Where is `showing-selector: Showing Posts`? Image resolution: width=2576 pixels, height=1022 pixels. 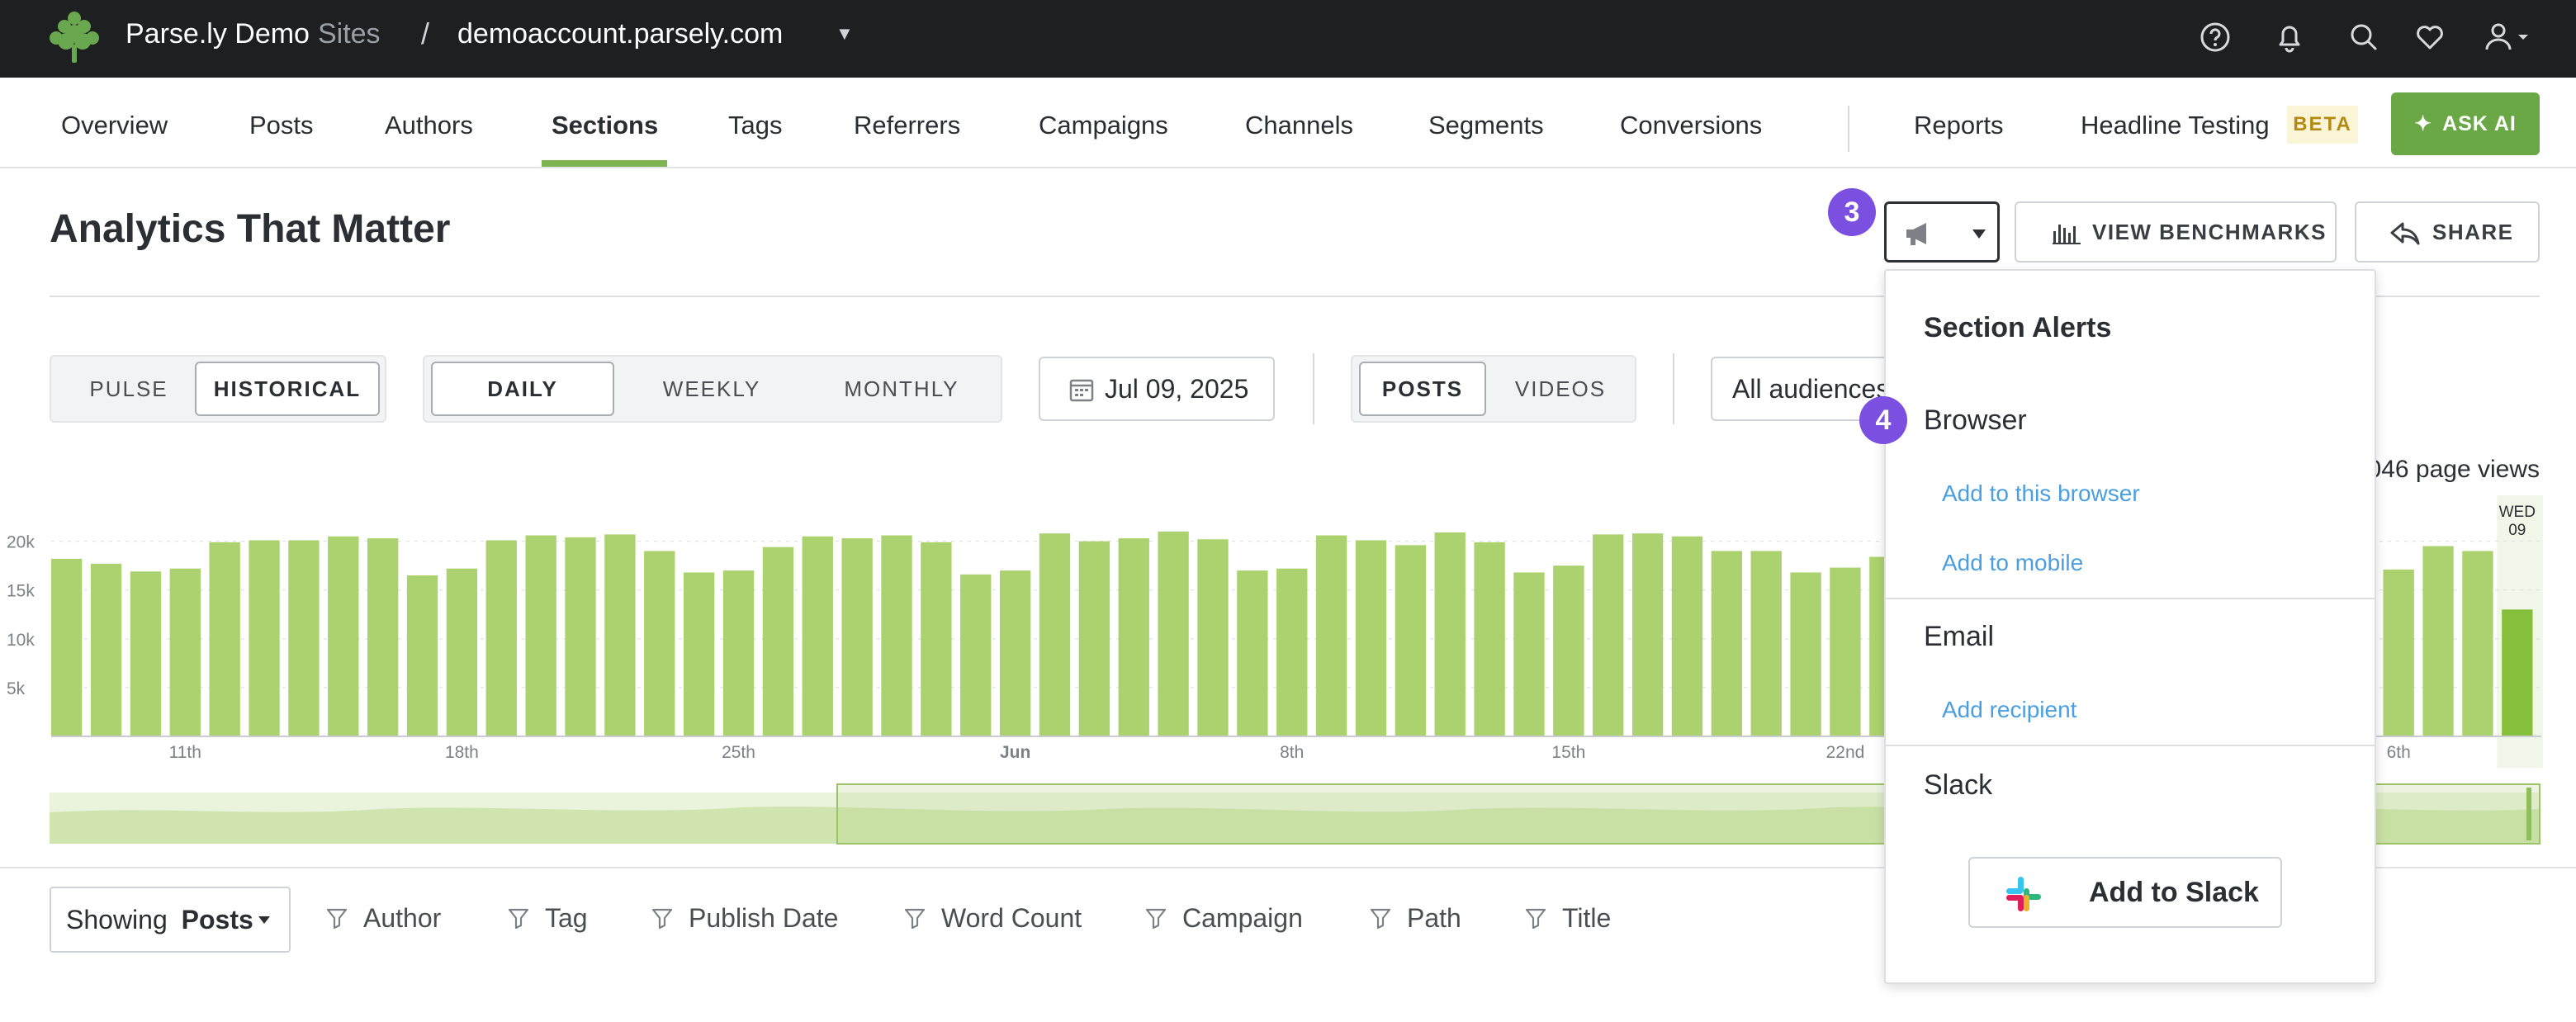
showing-selector: Showing Posts is located at coordinates (170, 920).